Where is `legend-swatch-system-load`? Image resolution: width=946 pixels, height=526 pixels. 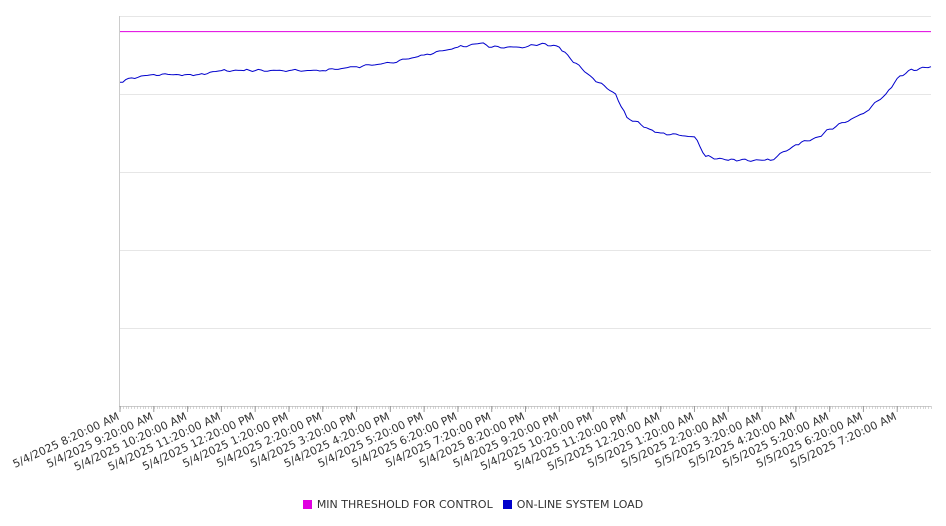
legend-swatch-system-load is located at coordinates (507, 504).